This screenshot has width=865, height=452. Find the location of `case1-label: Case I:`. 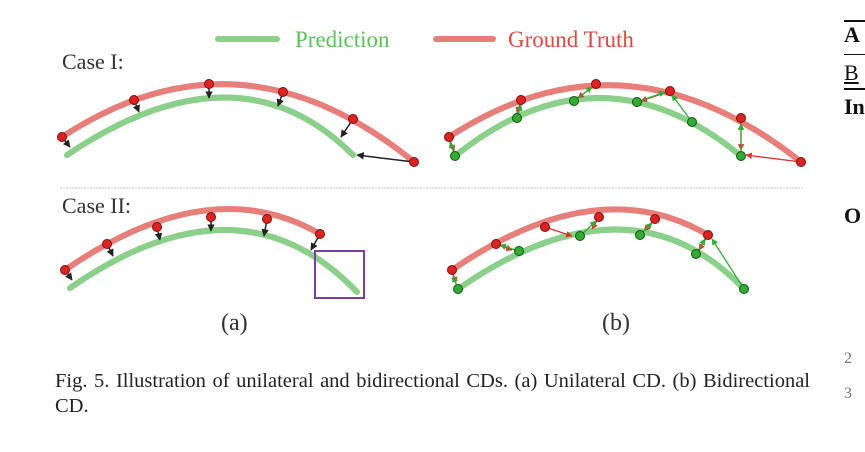

case1-label: Case I: is located at coordinates (93, 61).